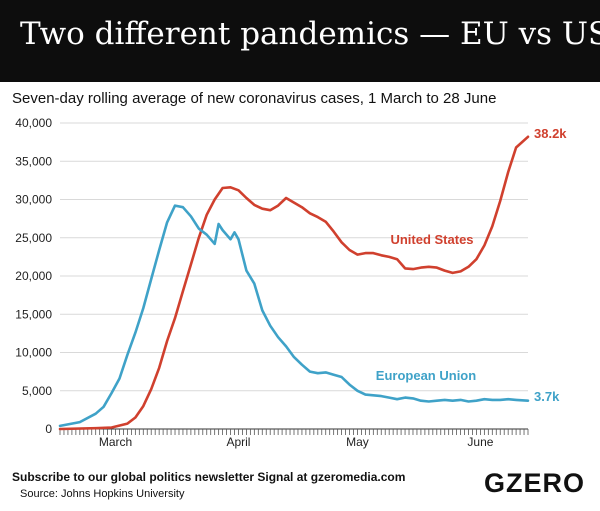 This screenshot has height=511, width=600. What do you see at coordinates (310, 34) in the screenshot?
I see `chart-title: Two different pandemics — EU vs US` at bounding box center [310, 34].